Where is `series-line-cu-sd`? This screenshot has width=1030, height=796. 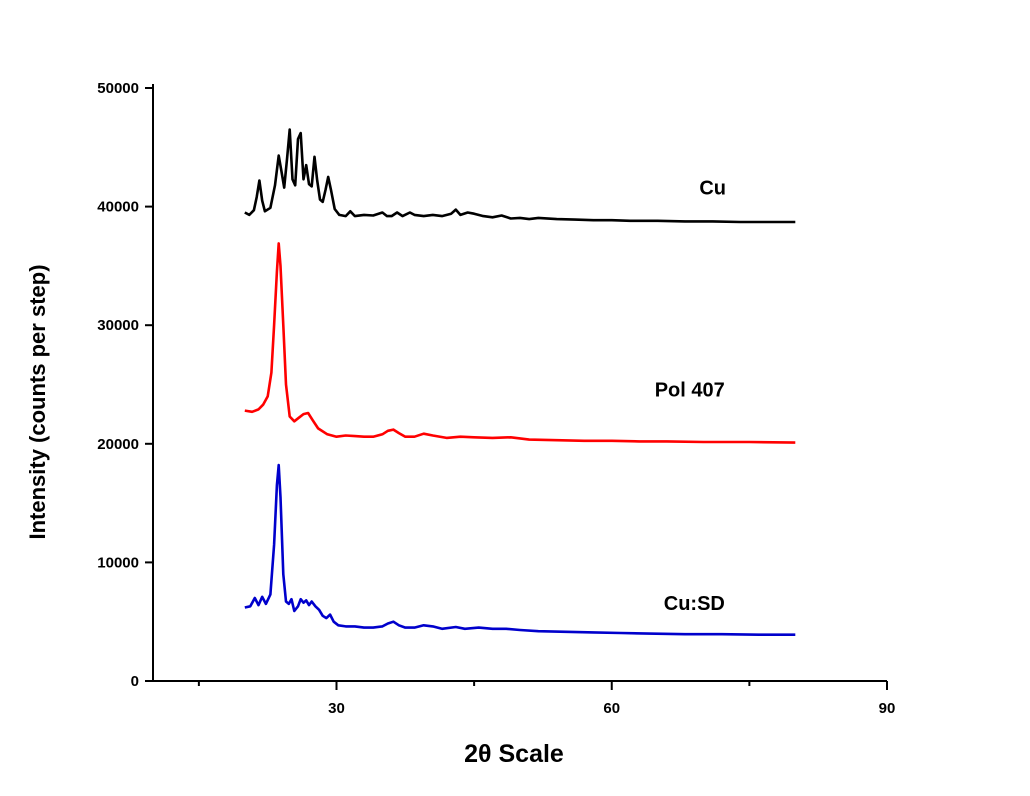 series-line-cu-sd is located at coordinates (520, 549).